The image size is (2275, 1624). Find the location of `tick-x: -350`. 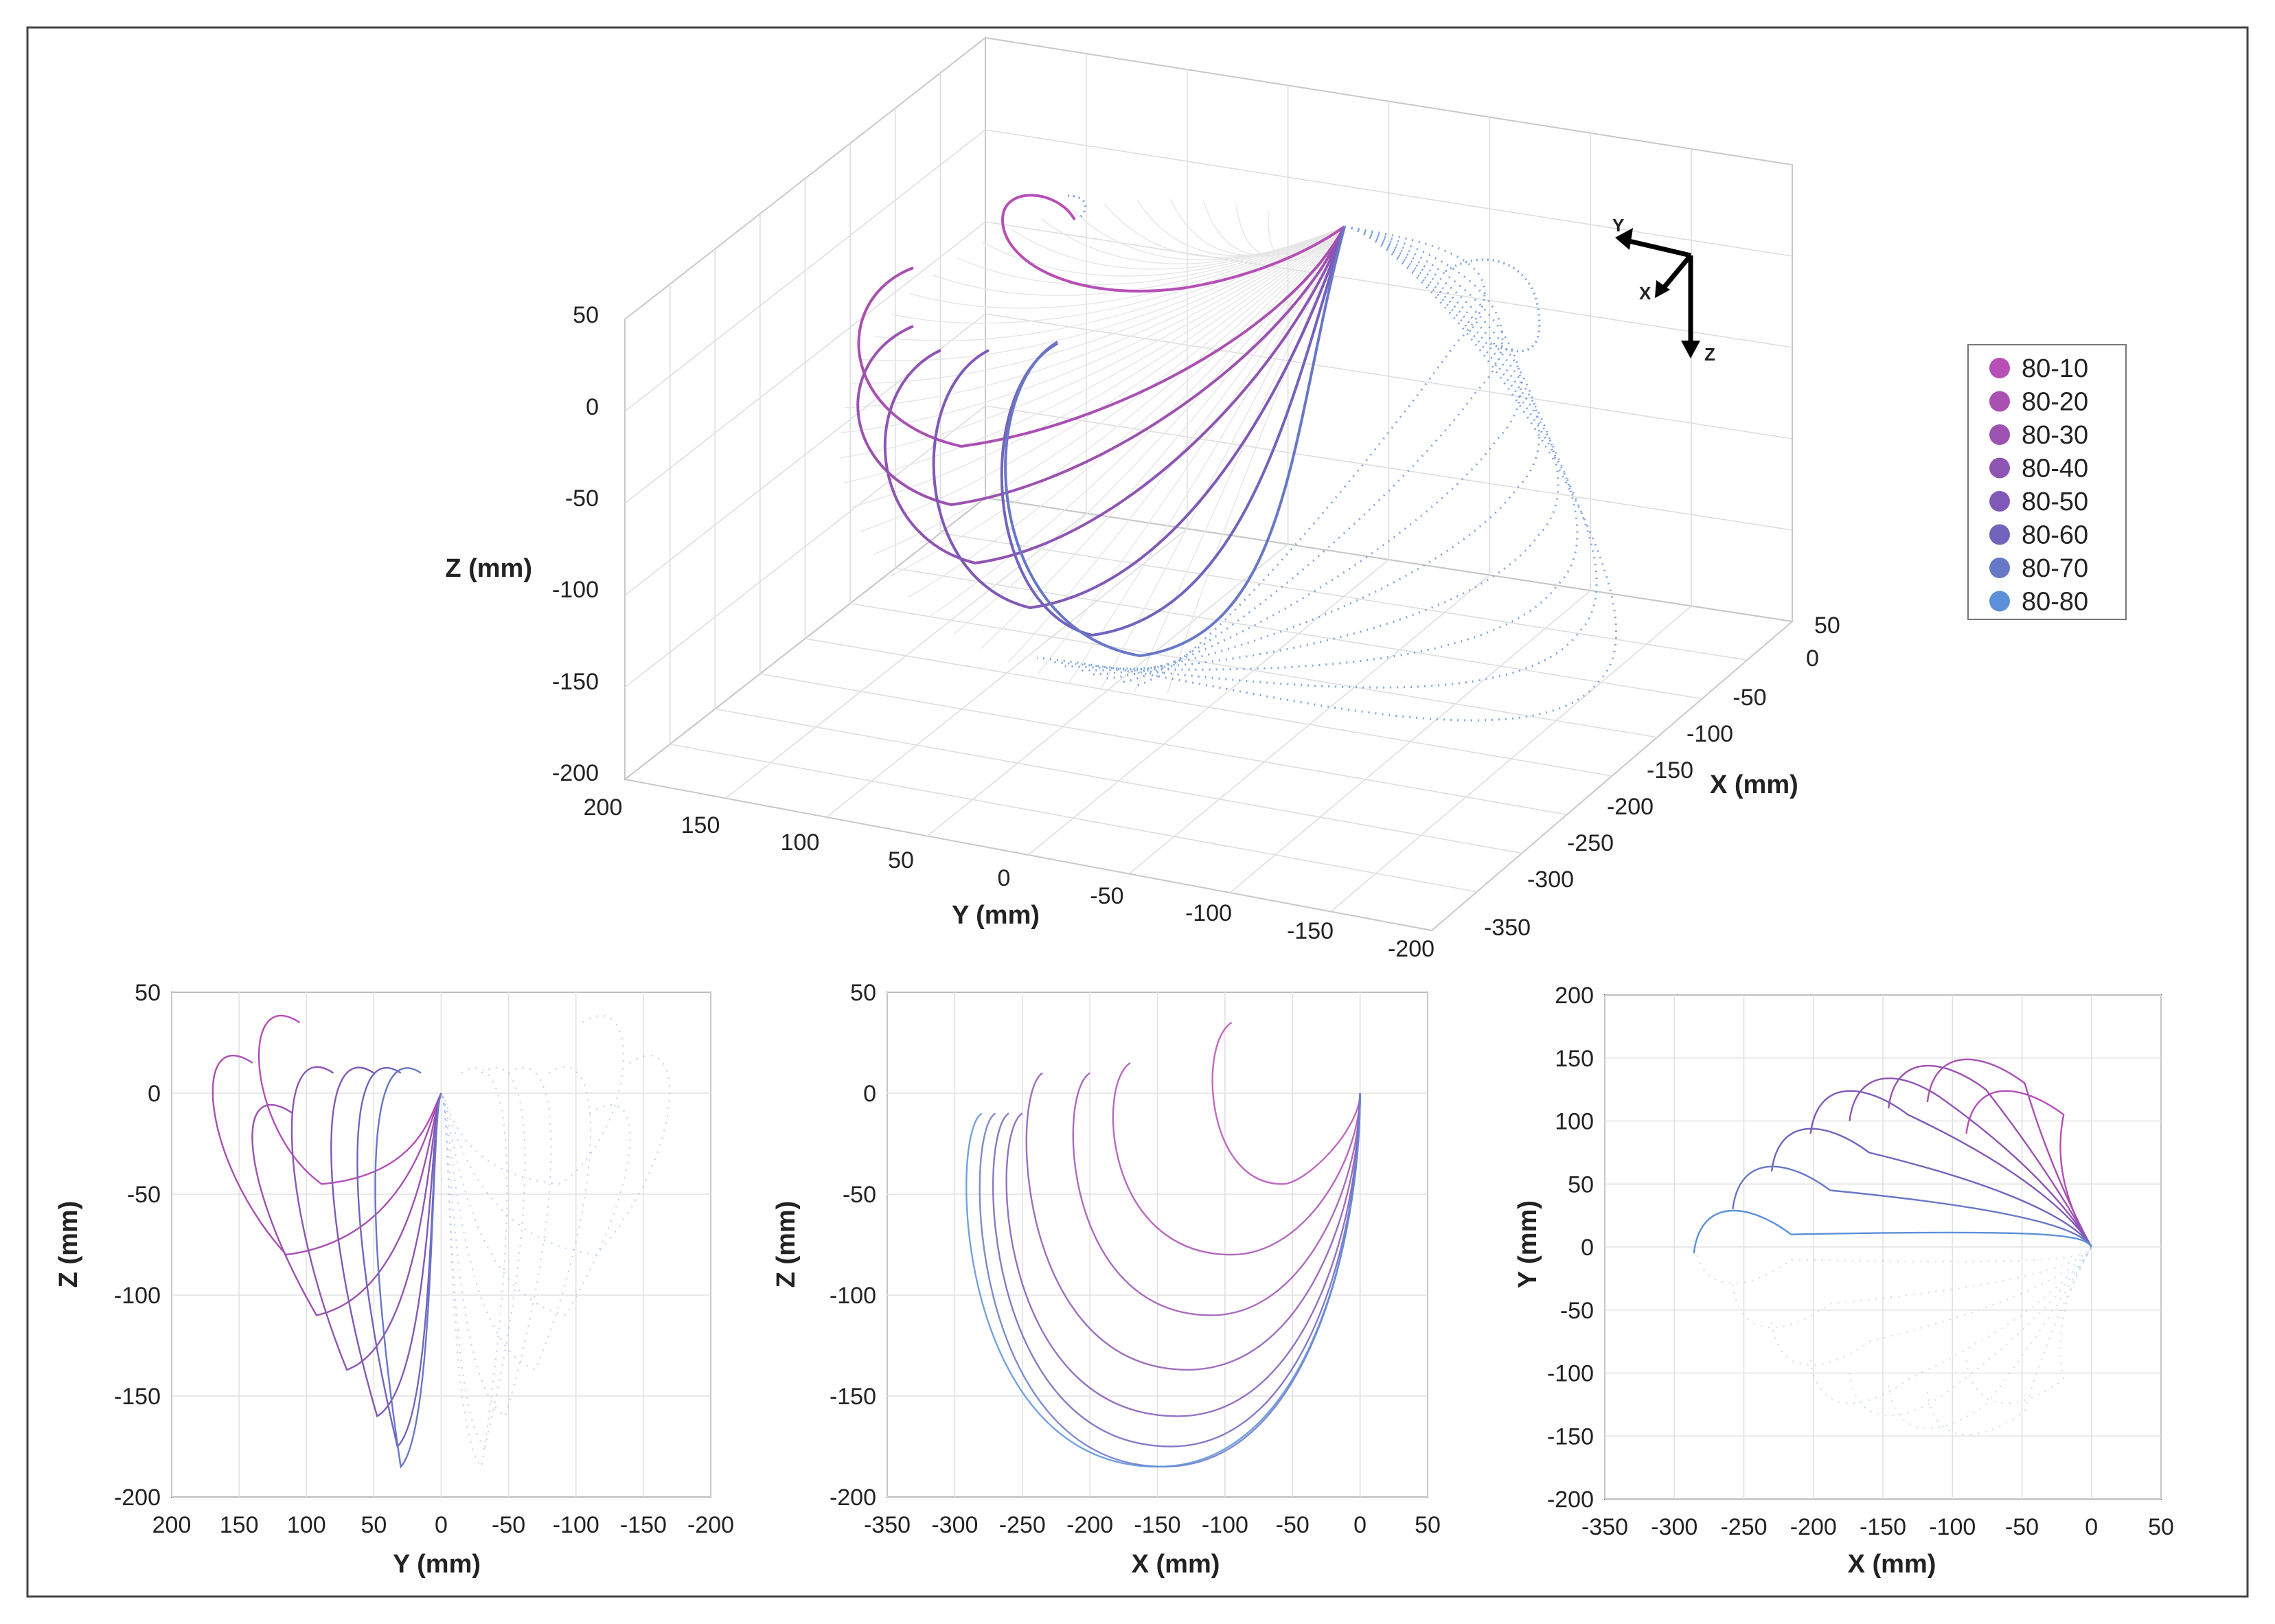

tick-x: -350 is located at coordinates (887, 1525).